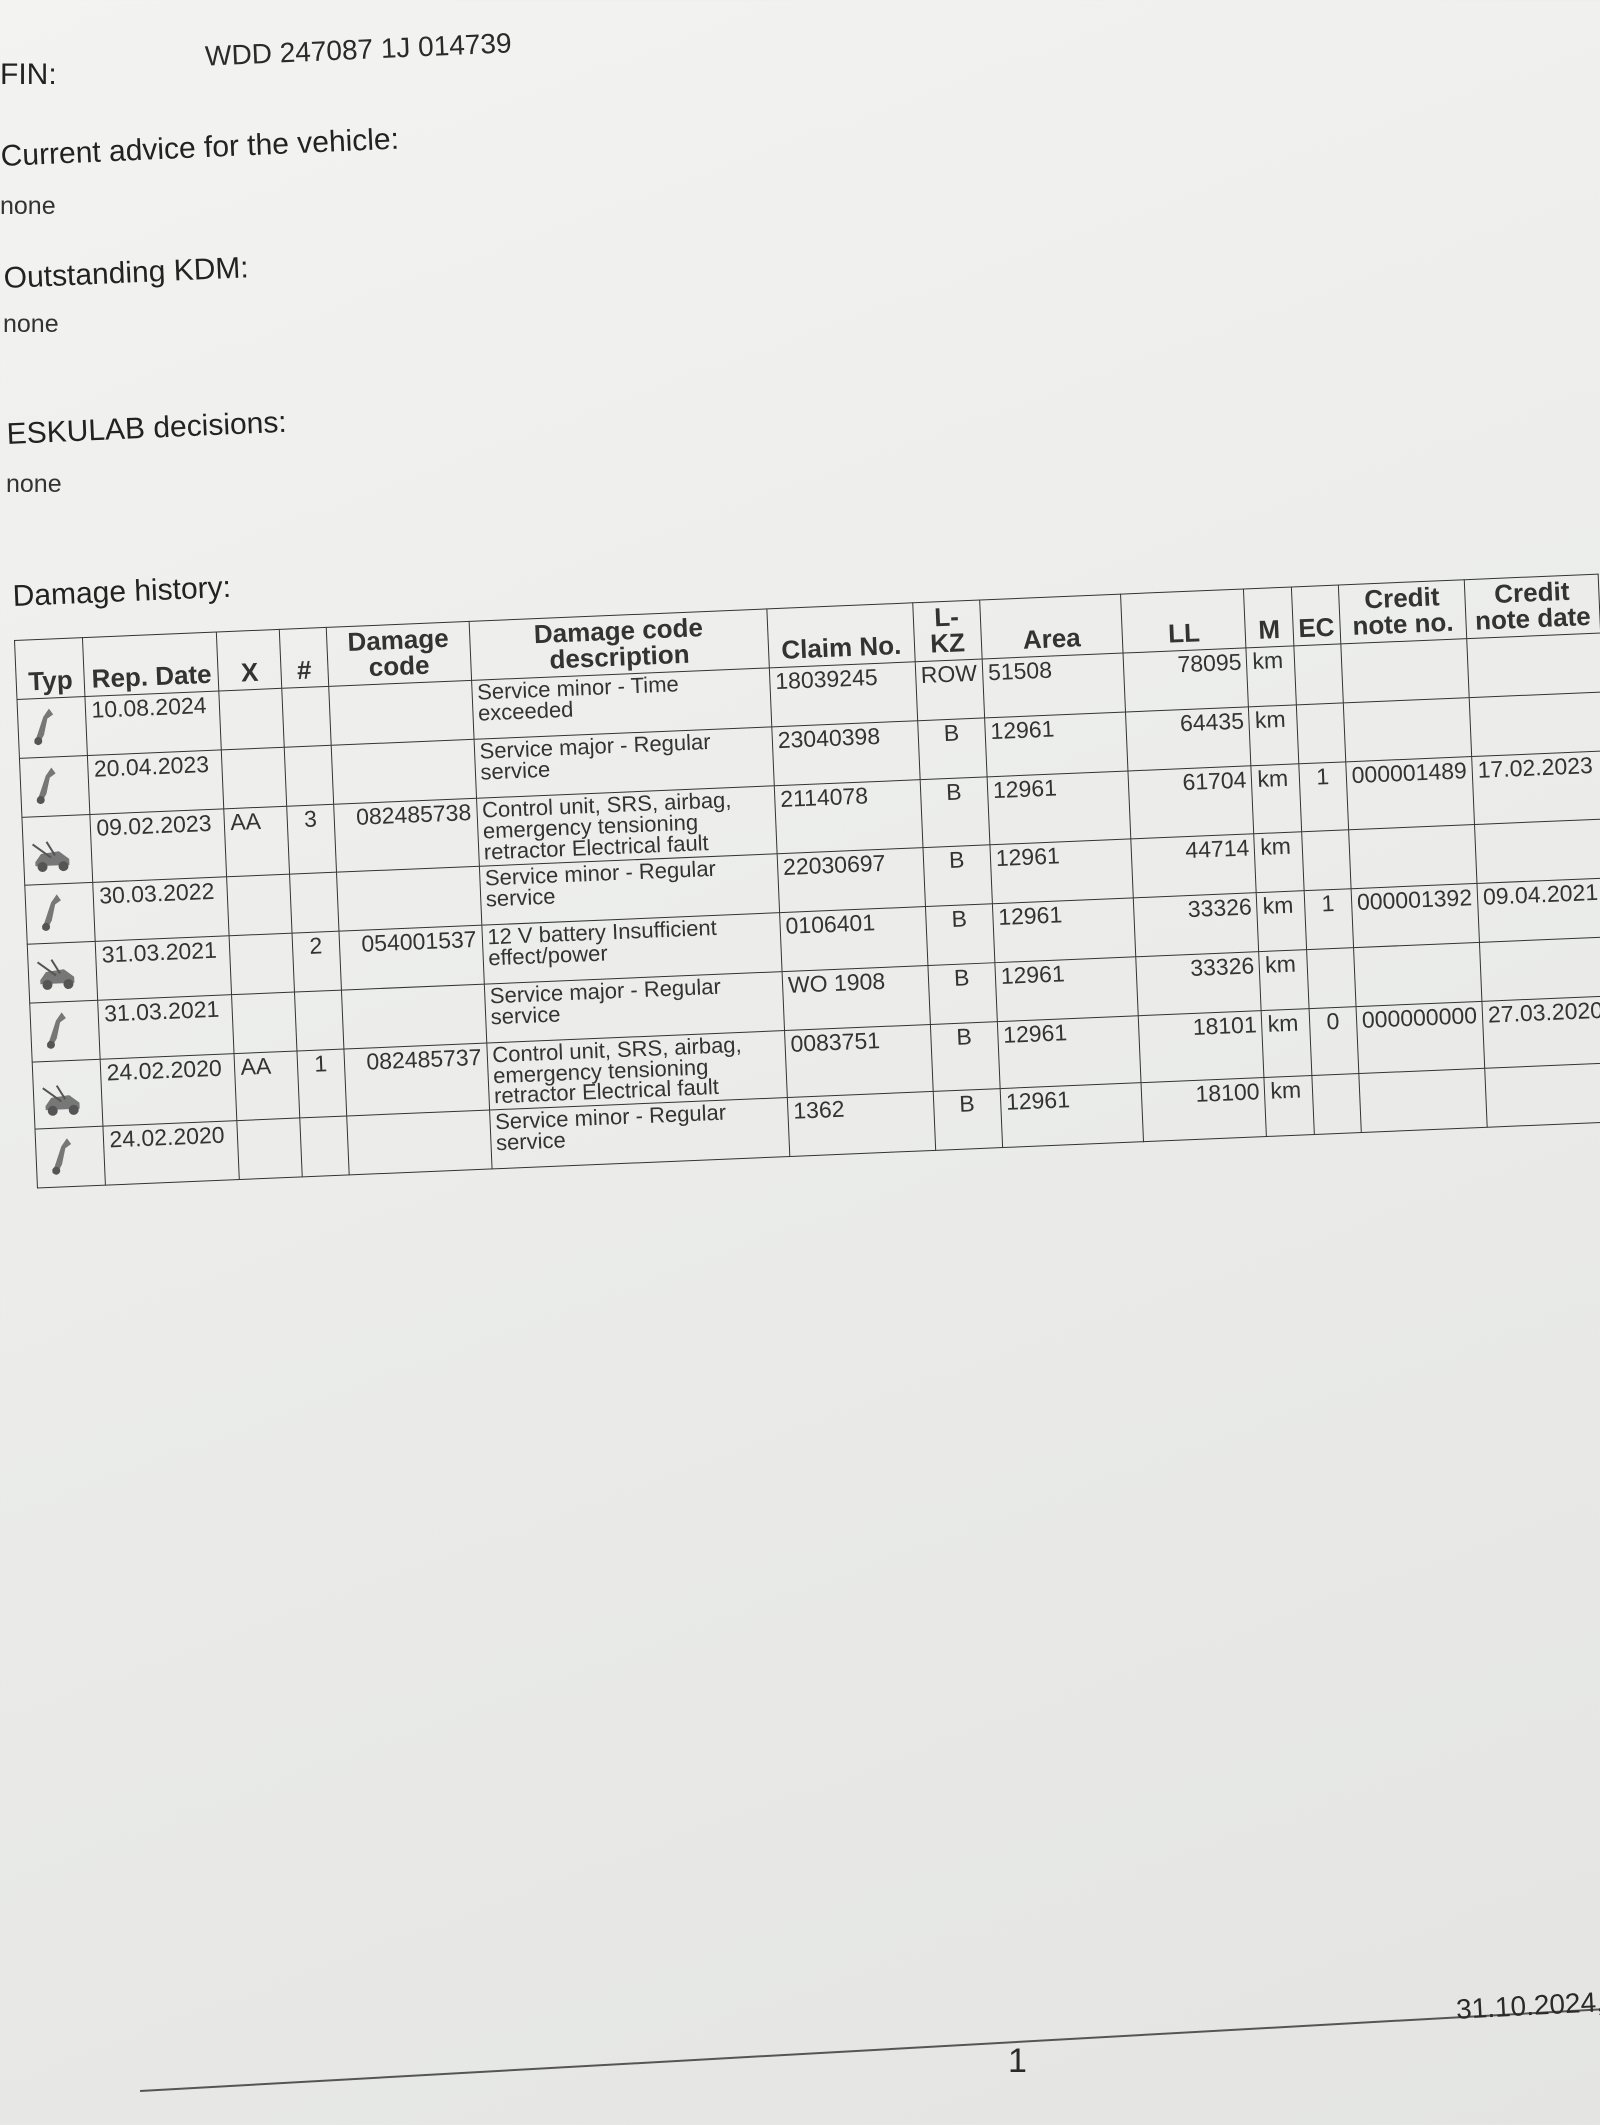  What do you see at coordinates (1051, 626) in the screenshot?
I see `column-header: Area` at bounding box center [1051, 626].